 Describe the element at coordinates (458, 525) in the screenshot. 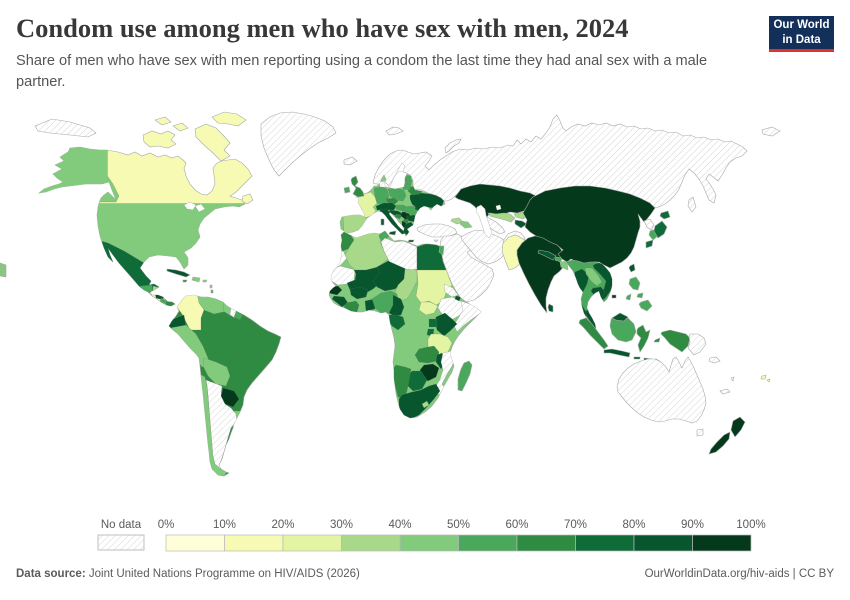

I see `svg-text: 50%` at that location.